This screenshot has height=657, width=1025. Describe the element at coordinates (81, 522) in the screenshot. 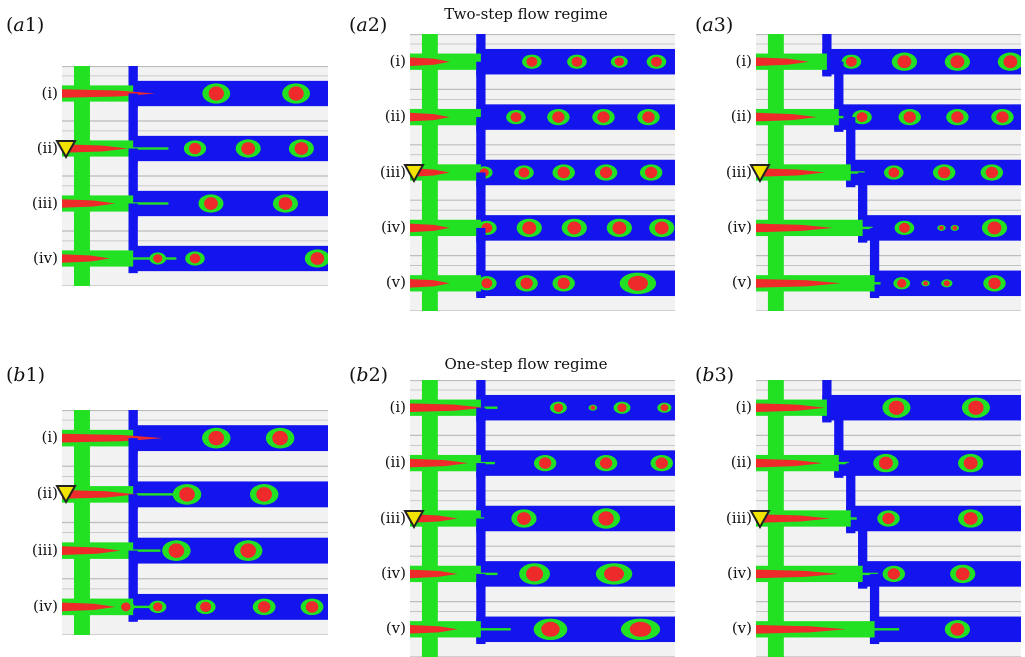

I see `main-channel` at that location.